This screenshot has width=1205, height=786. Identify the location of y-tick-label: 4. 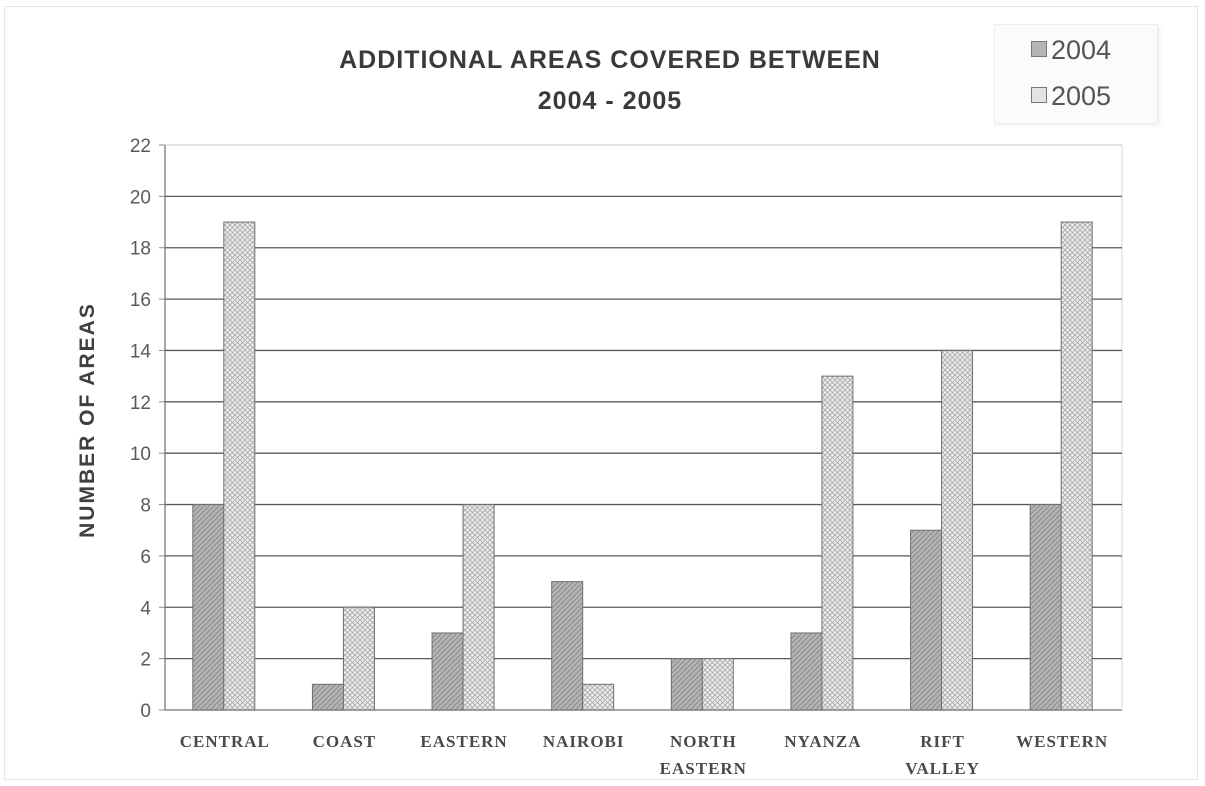
(145, 608).